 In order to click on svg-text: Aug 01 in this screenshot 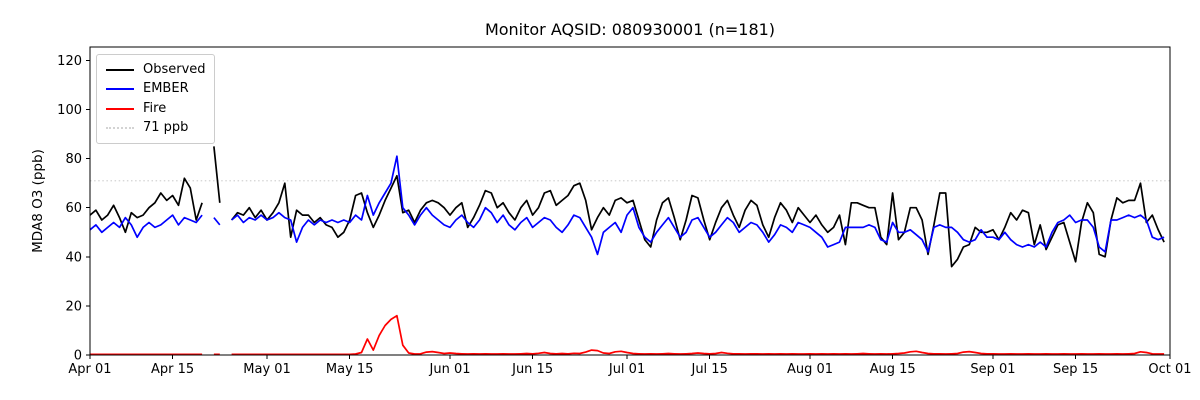, I will do `click(810, 369)`.